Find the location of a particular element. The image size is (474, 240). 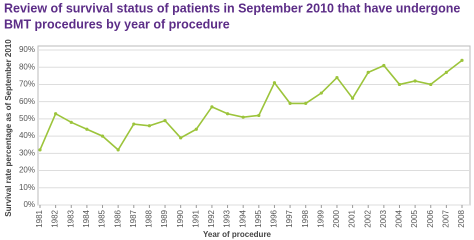

y-tick-label: 30% is located at coordinates (27, 152).